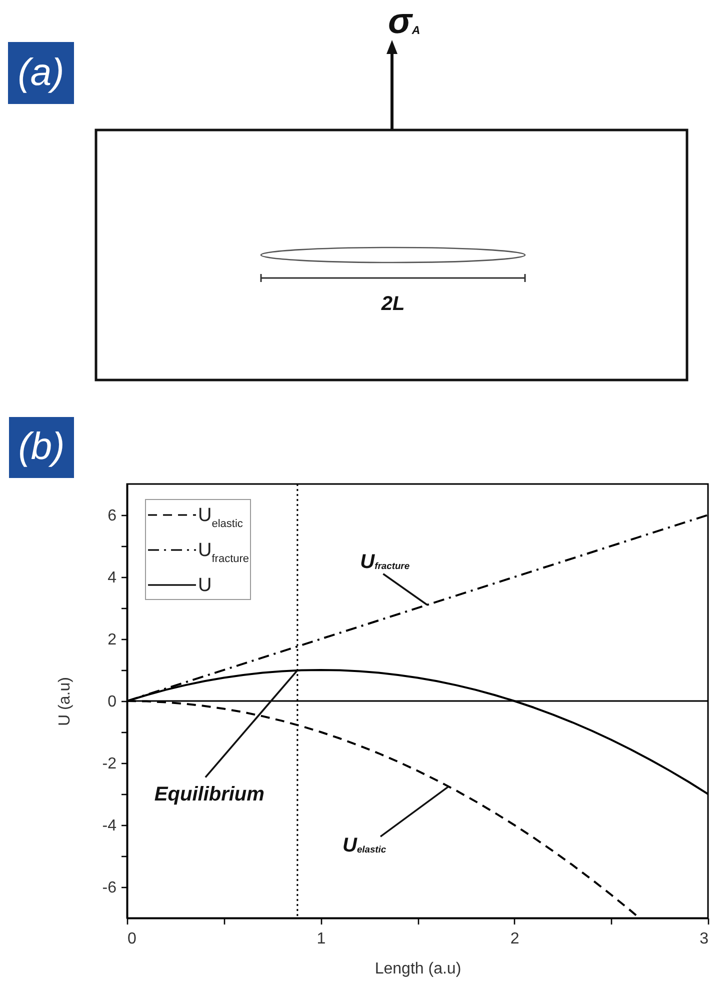  Describe the element at coordinates (112, 516) in the screenshot. I see `y-tick-label: 6` at that location.